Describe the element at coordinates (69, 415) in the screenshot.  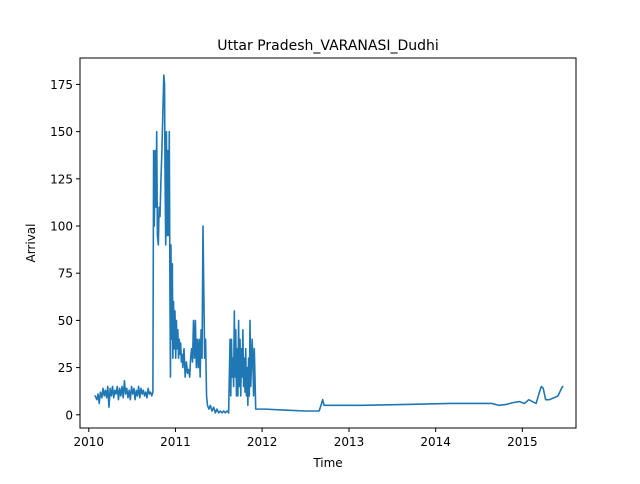
I see `y-tick-label: 0` at that location.